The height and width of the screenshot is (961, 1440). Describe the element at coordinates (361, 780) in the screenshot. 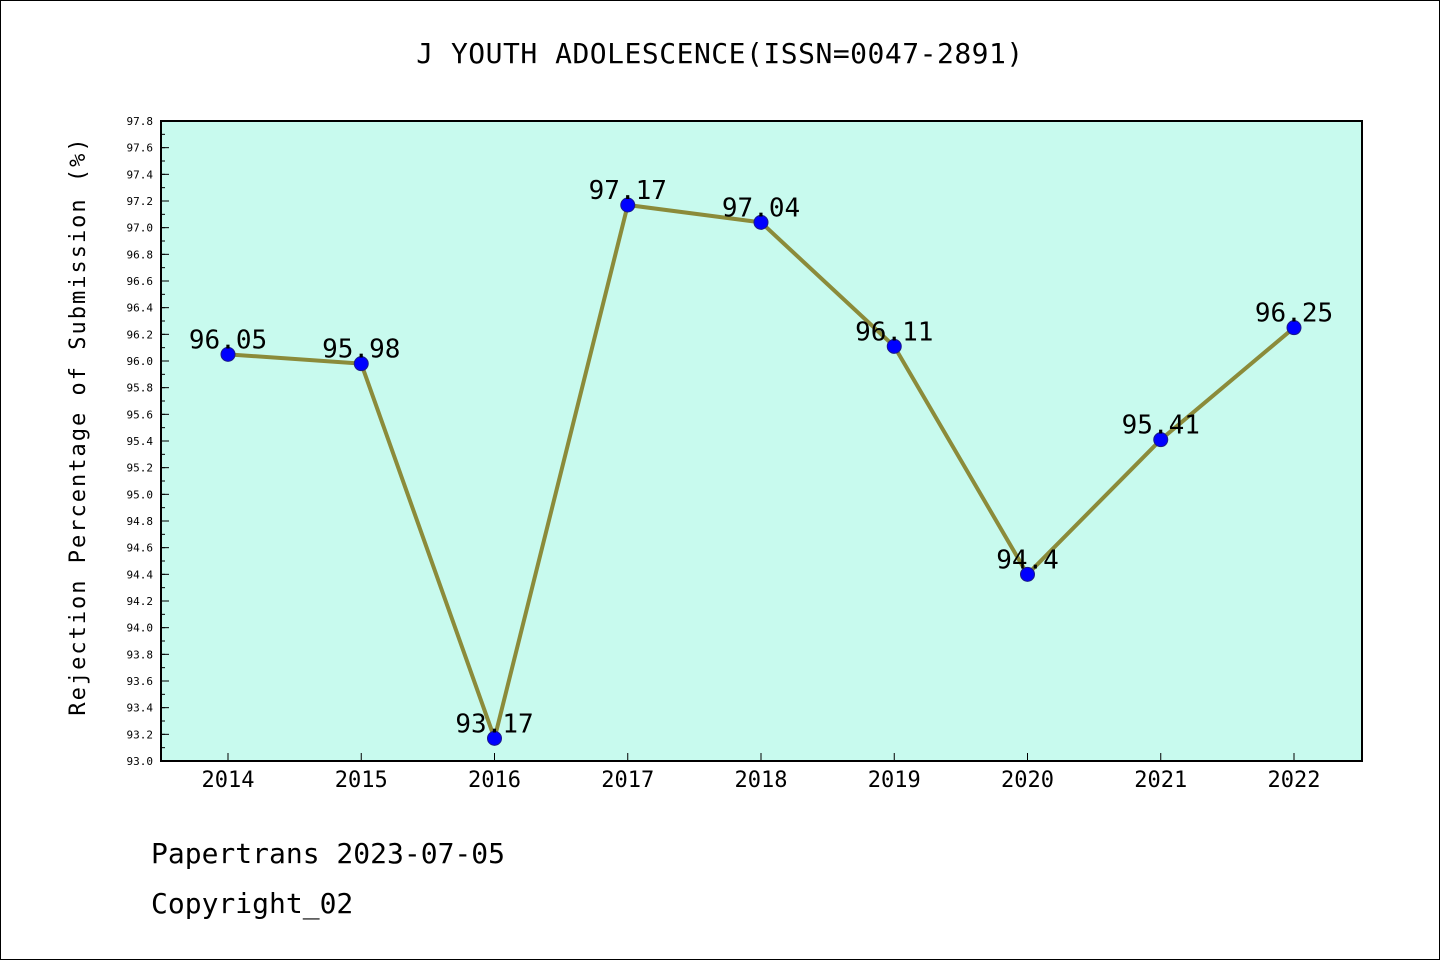

I see `x-tick-label: 2015` at that location.